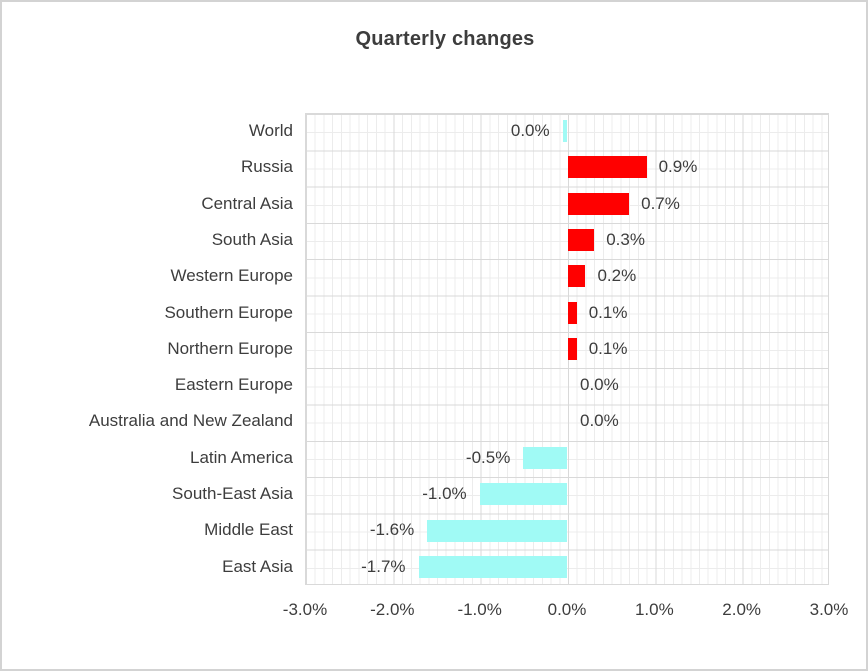 Image resolution: width=868 pixels, height=671 pixels. Describe the element at coordinates (617, 276) in the screenshot. I see `data-label: 0.2%` at that location.